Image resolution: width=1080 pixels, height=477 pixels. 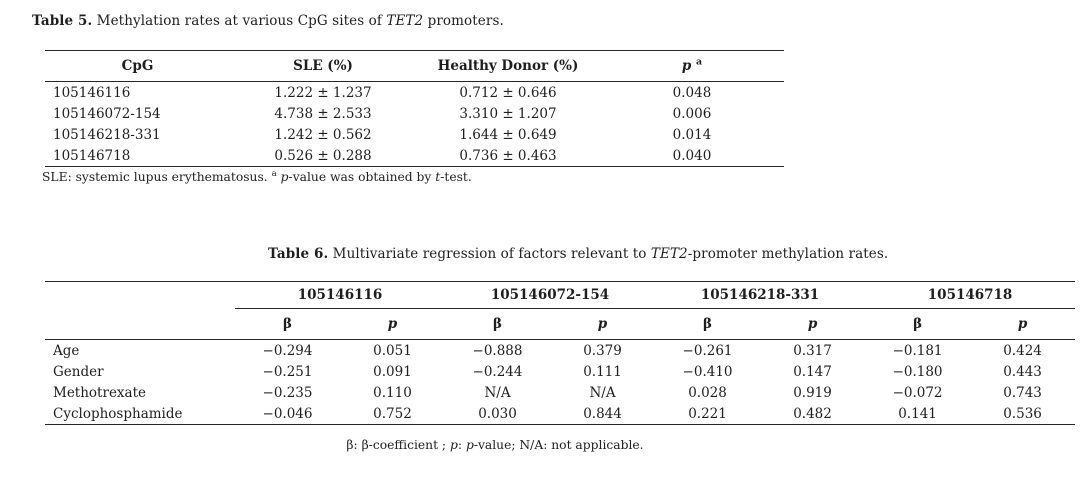 What do you see at coordinates (323, 66) in the screenshot?
I see `table5-col-sle: SLE (%)` at bounding box center [323, 66].